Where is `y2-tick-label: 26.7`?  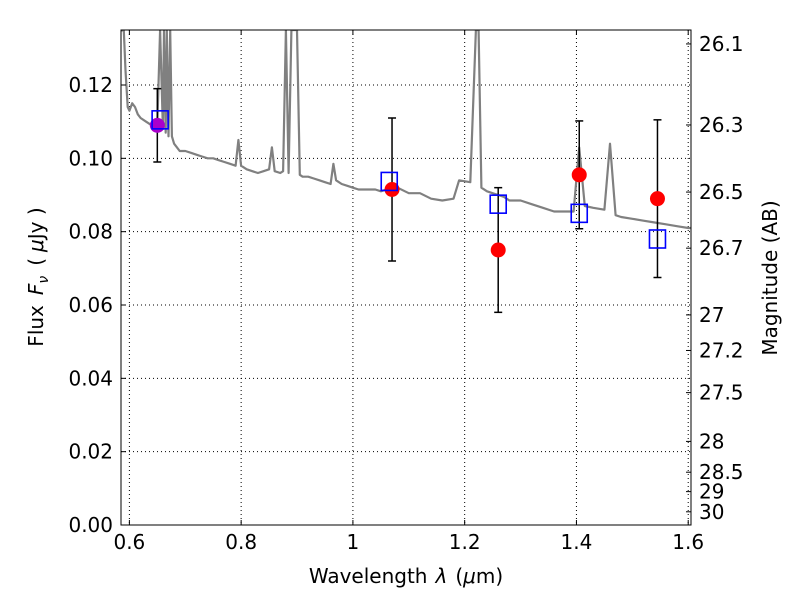
y2-tick-label: 26.7 is located at coordinates (721, 248).